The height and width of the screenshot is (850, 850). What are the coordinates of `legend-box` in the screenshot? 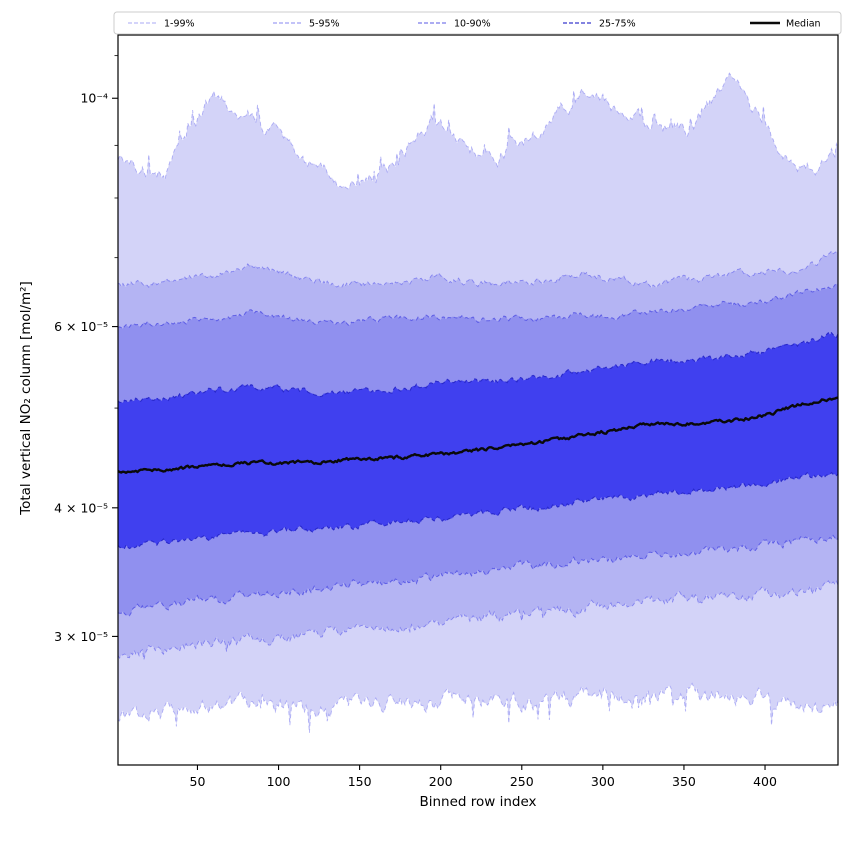 It's located at (477, 23).